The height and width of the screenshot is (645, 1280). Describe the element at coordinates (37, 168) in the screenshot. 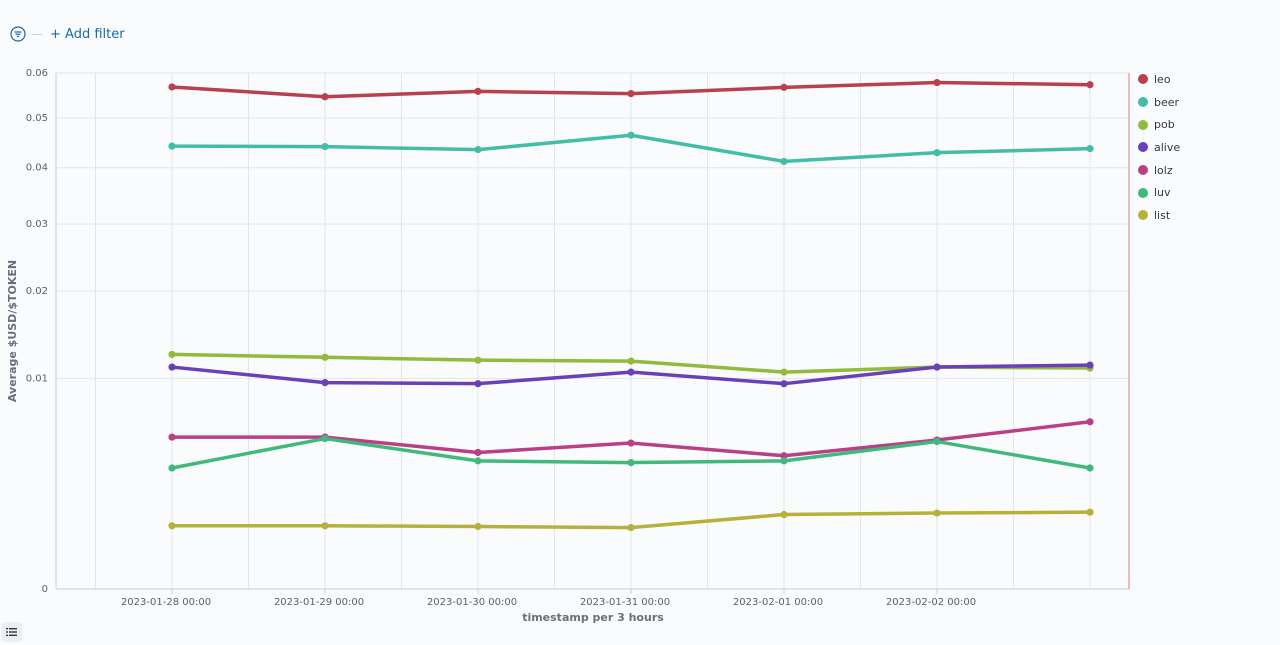

I see `y-tick-label: 0.04` at that location.